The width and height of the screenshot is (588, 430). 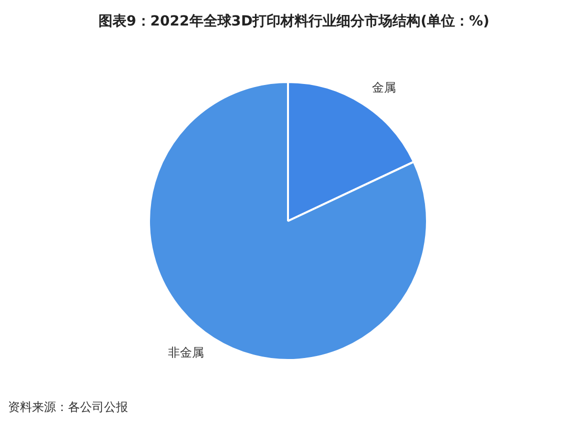 What do you see at coordinates (68, 407) in the screenshot?
I see `text: 资料来源：各公司公报` at bounding box center [68, 407].